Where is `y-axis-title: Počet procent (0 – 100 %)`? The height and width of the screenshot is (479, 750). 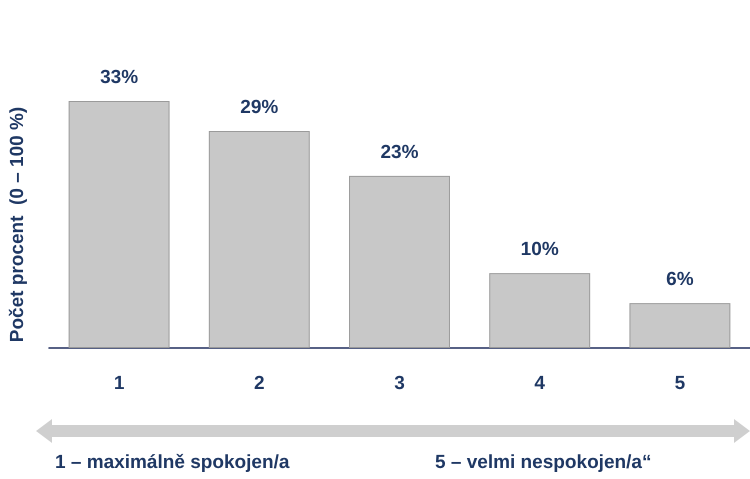 y-axis-title: Počet procent (0 – 100 %) is located at coordinates (17, 224).